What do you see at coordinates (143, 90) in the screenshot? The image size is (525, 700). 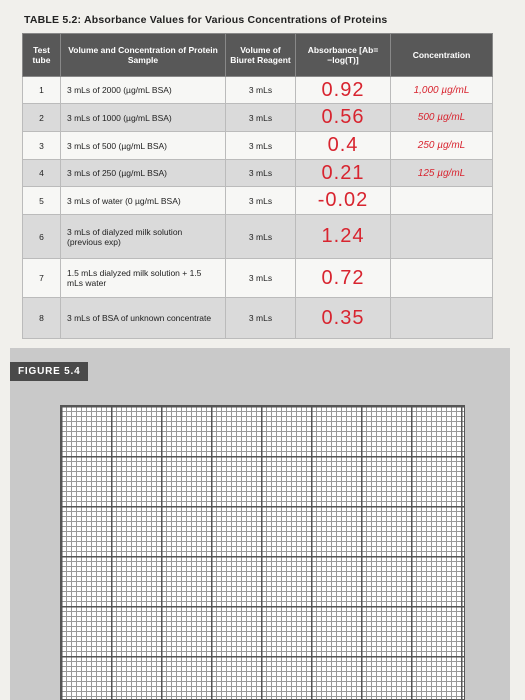 I see `table-cell: 3 mLs of 2000 (µg/mL BSA)` at bounding box center [143, 90].